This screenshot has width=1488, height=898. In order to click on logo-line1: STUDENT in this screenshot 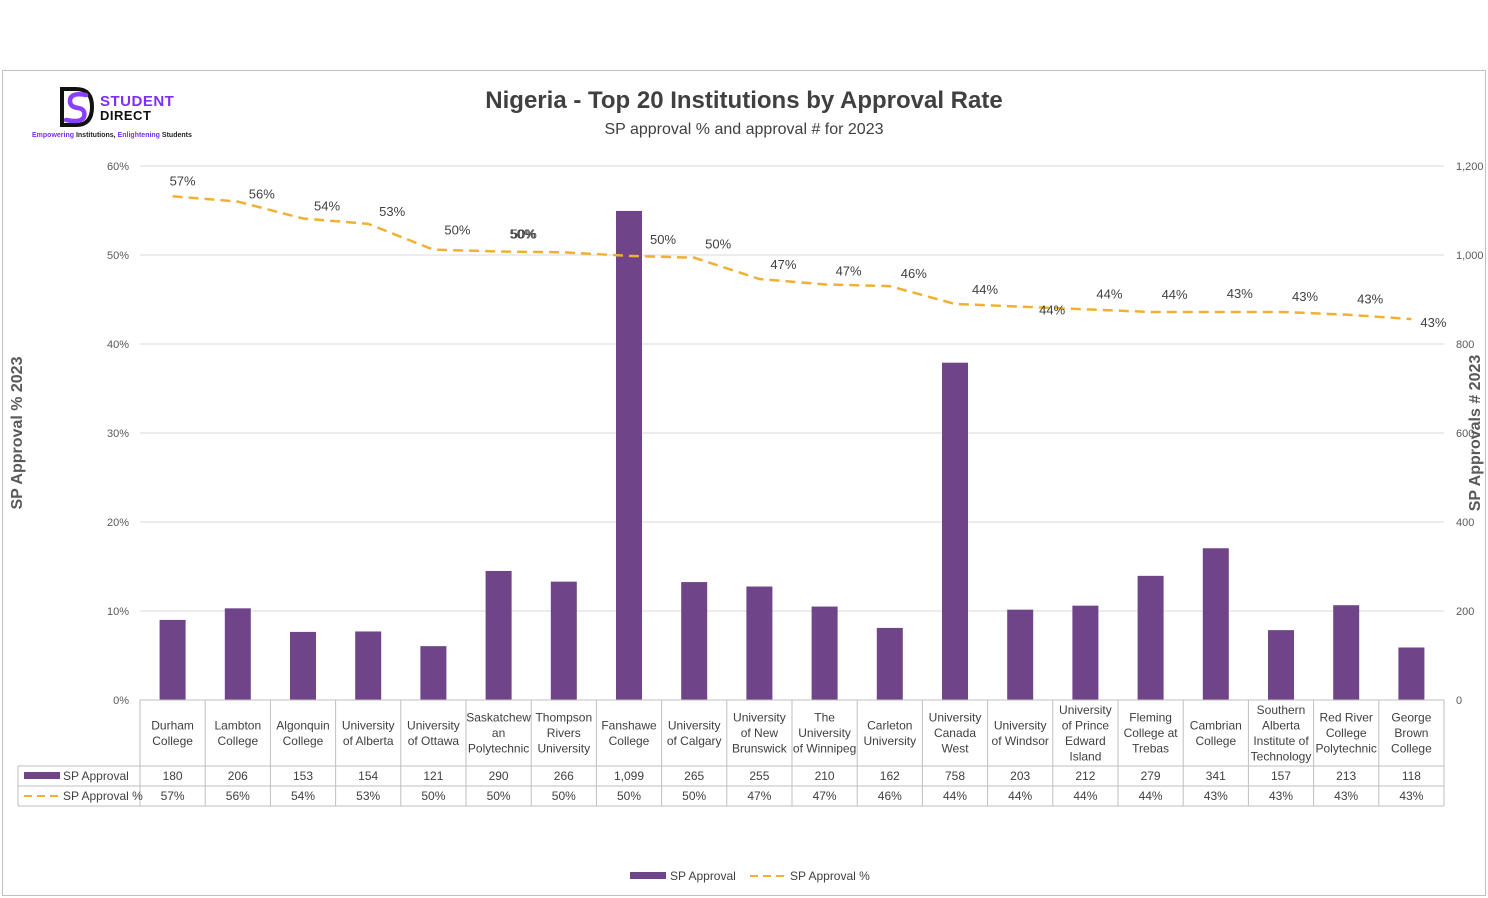, I will do `click(137, 101)`.